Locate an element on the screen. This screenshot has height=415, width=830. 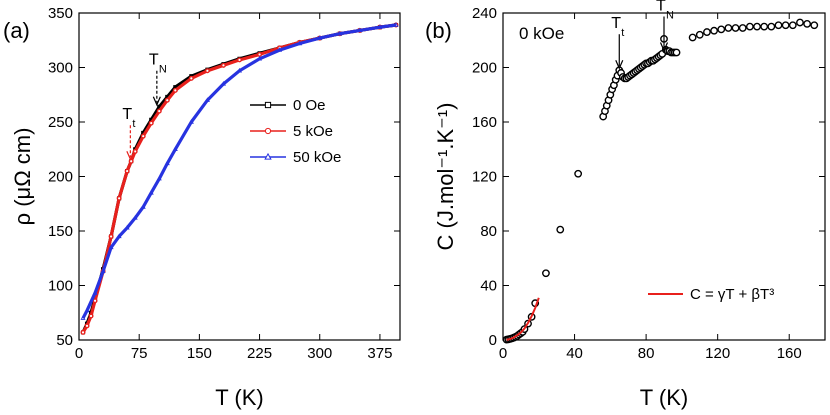
legend-item: 50 kOe is located at coordinates (295, 157).